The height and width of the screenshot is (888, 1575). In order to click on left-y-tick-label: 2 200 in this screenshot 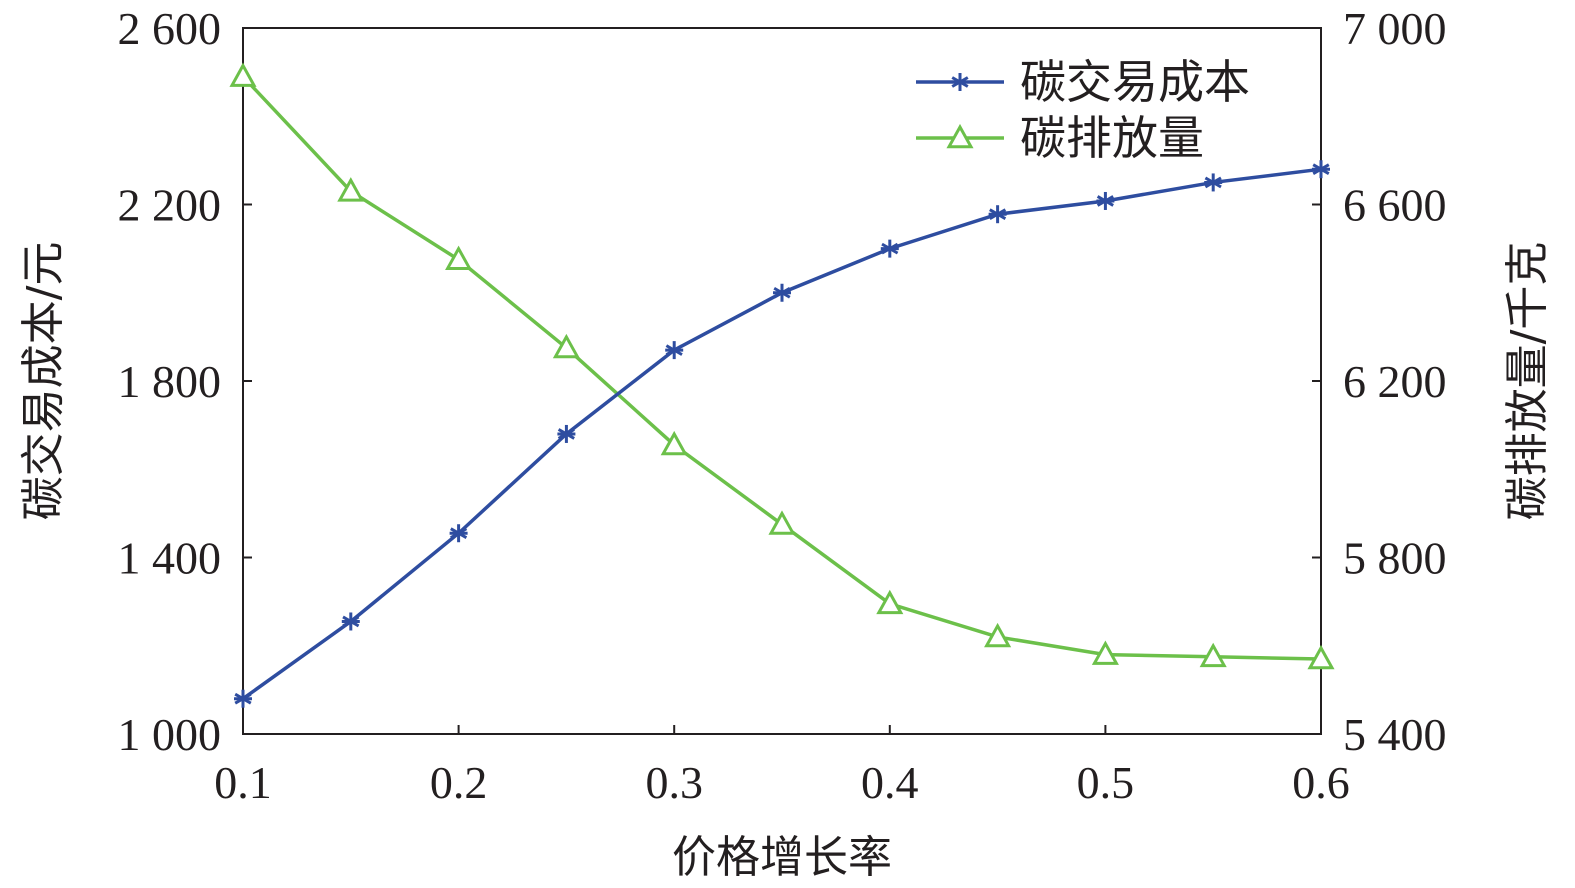, I will do `click(170, 205)`.